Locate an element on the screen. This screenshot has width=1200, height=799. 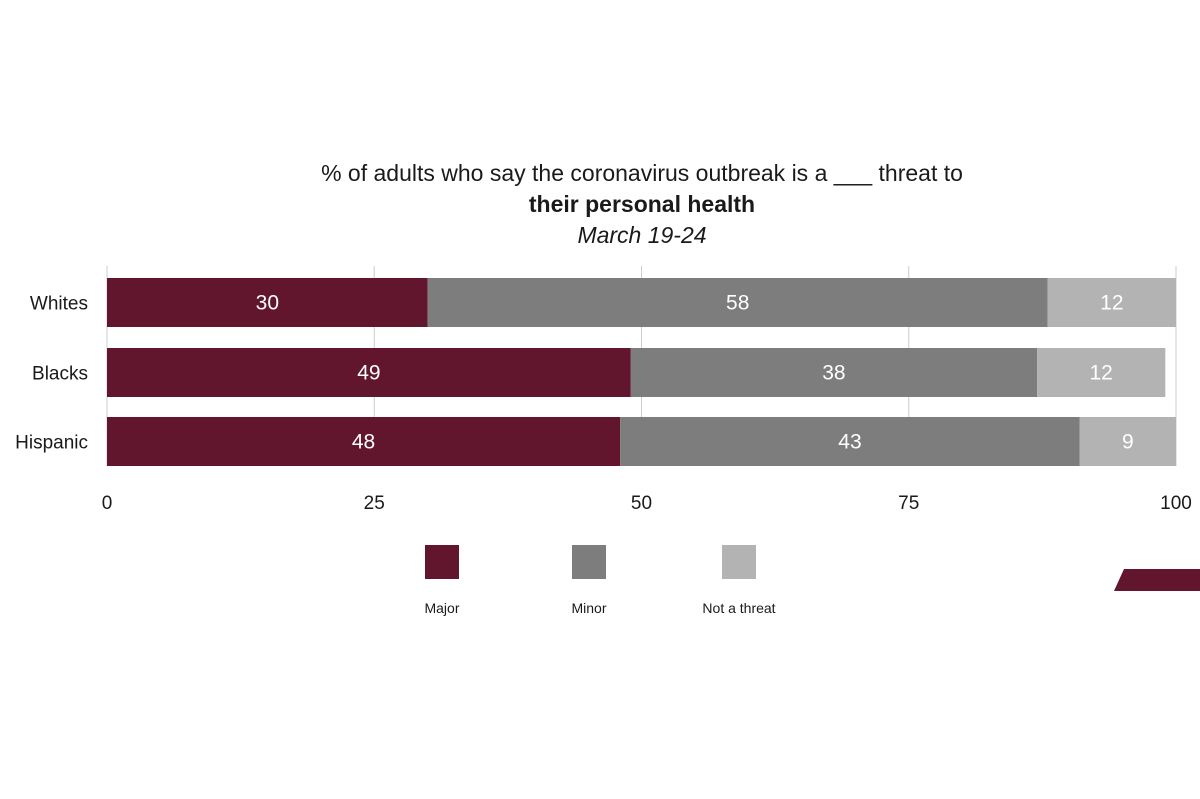
decorative-corner-shape is located at coordinates (1157, 580).